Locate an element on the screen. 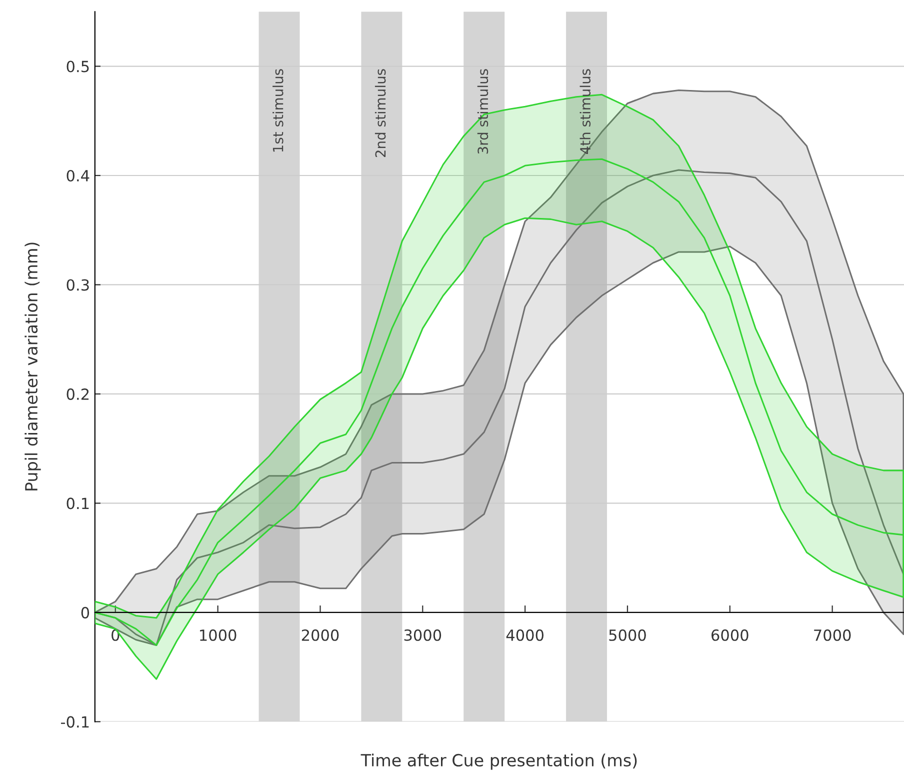 The width and height of the screenshot is (904, 776). x-tick-label: 4000 is located at coordinates (525, 635).